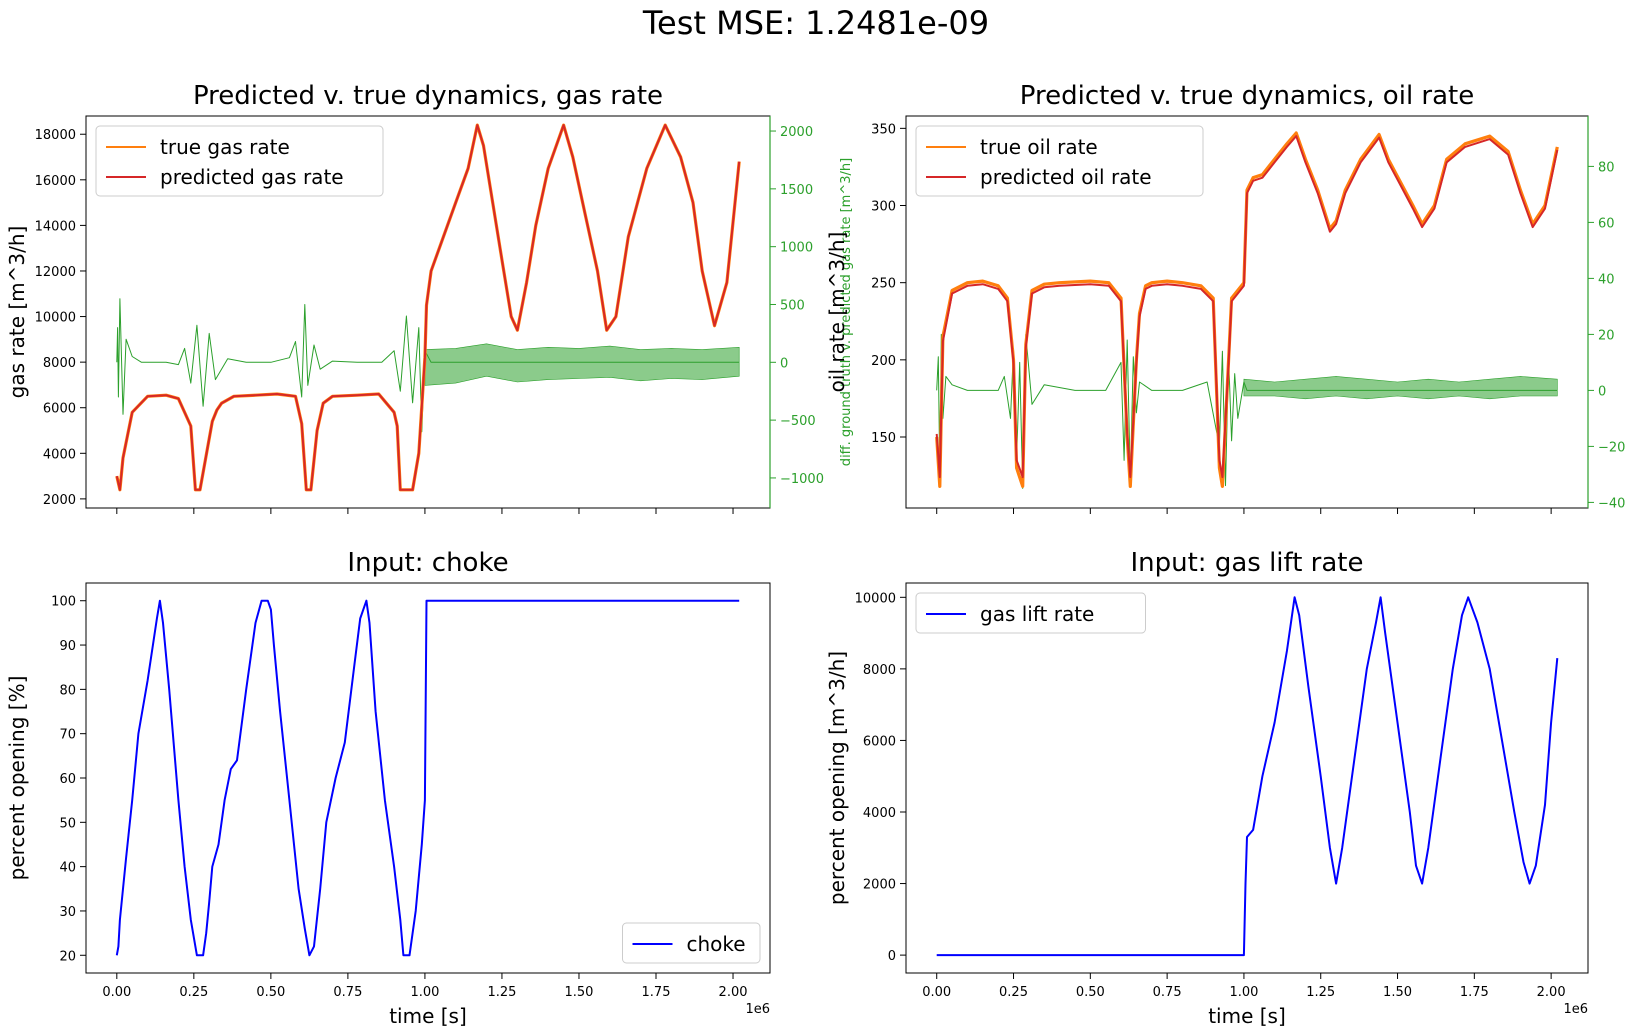 This screenshot has height=1028, width=1646. I want to click on y-tick-label: 20, so click(67, 956).